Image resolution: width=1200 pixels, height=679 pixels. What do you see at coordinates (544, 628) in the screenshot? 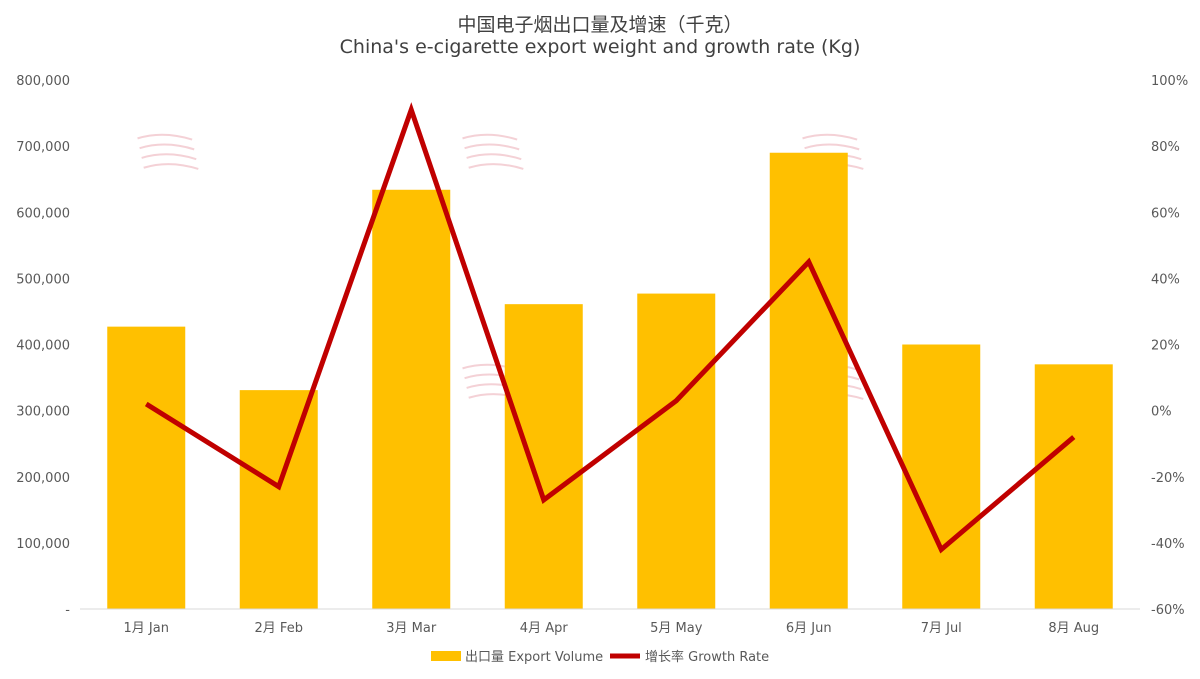
I see `x-tick-label: 4月 Apr` at bounding box center [544, 628].